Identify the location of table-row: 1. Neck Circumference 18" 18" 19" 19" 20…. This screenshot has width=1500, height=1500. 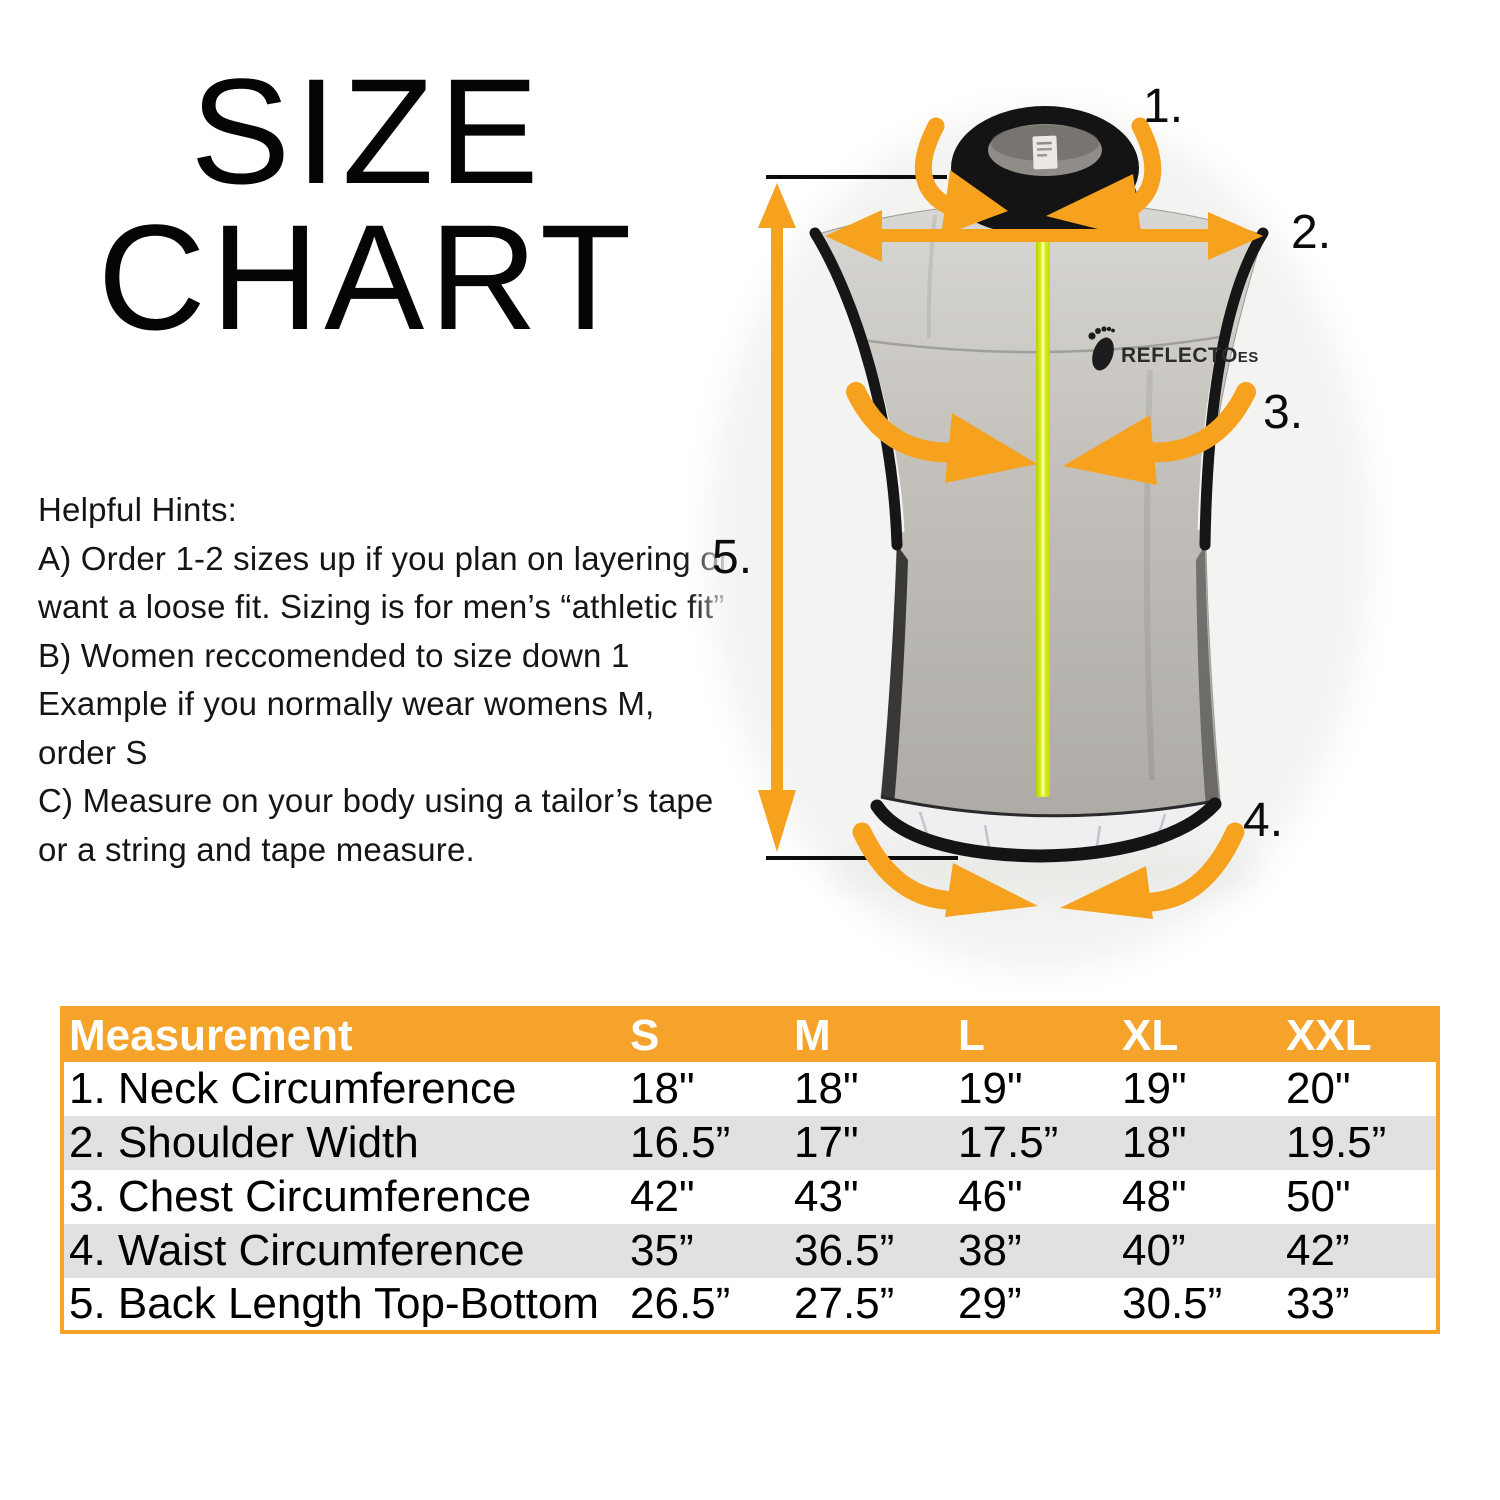
(750, 1089).